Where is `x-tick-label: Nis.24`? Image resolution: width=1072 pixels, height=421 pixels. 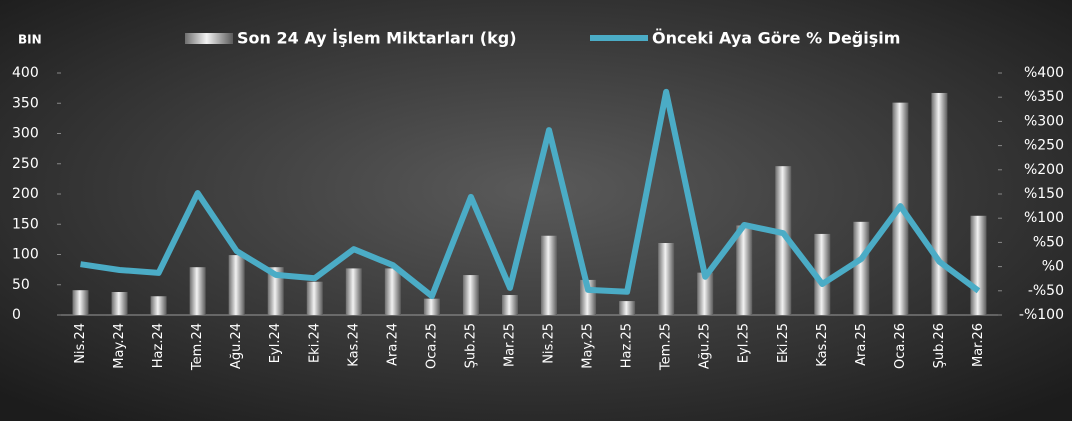
x-tick-label: Nis.24 is located at coordinates (80, 343).